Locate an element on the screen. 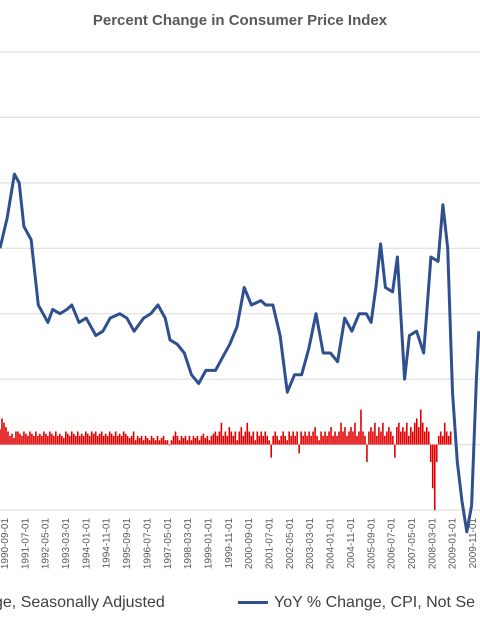 Image resolution: width=480 pixels, height=631 pixels. x-tick-label: 2004-11-01 is located at coordinates (351, 543).